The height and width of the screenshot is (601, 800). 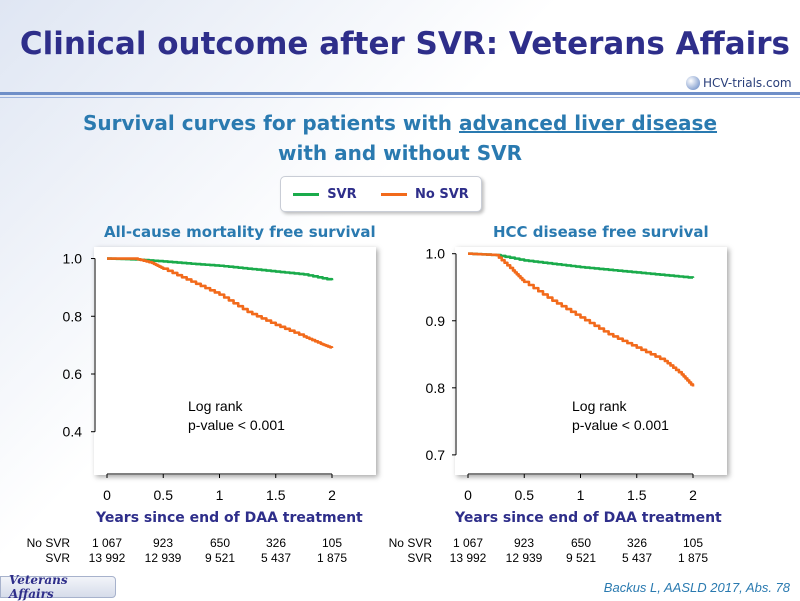 I want to click on annotation-hcc-1: p-value < 0.001, so click(x=620, y=425).